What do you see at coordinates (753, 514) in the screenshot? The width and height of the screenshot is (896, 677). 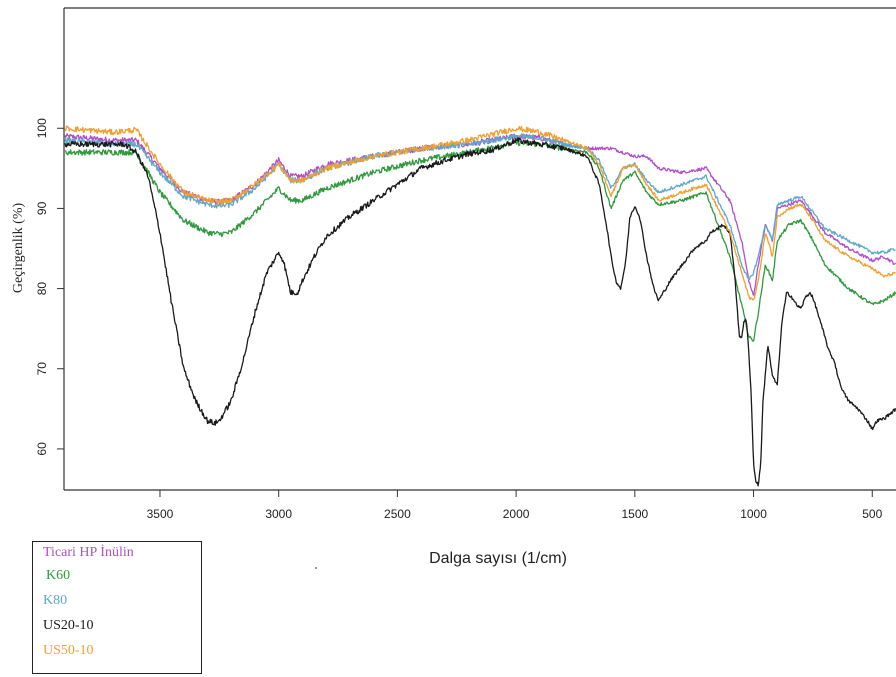 I see `x-tick-label: 1000` at bounding box center [753, 514].